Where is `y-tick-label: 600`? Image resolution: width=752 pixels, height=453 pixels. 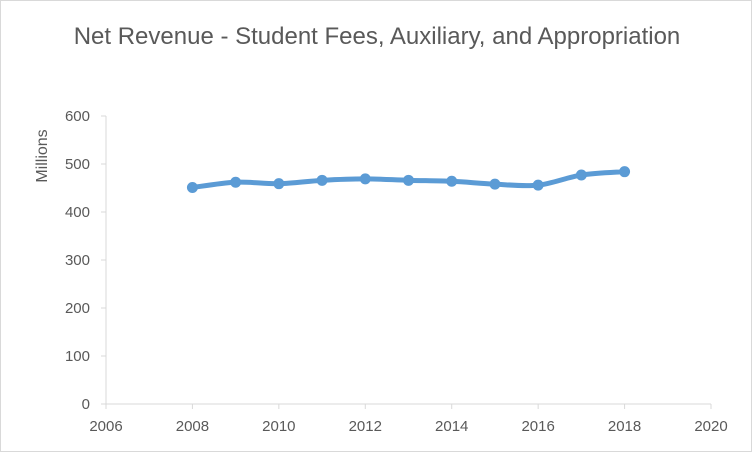
y-tick-label: 600 is located at coordinates (77, 116).